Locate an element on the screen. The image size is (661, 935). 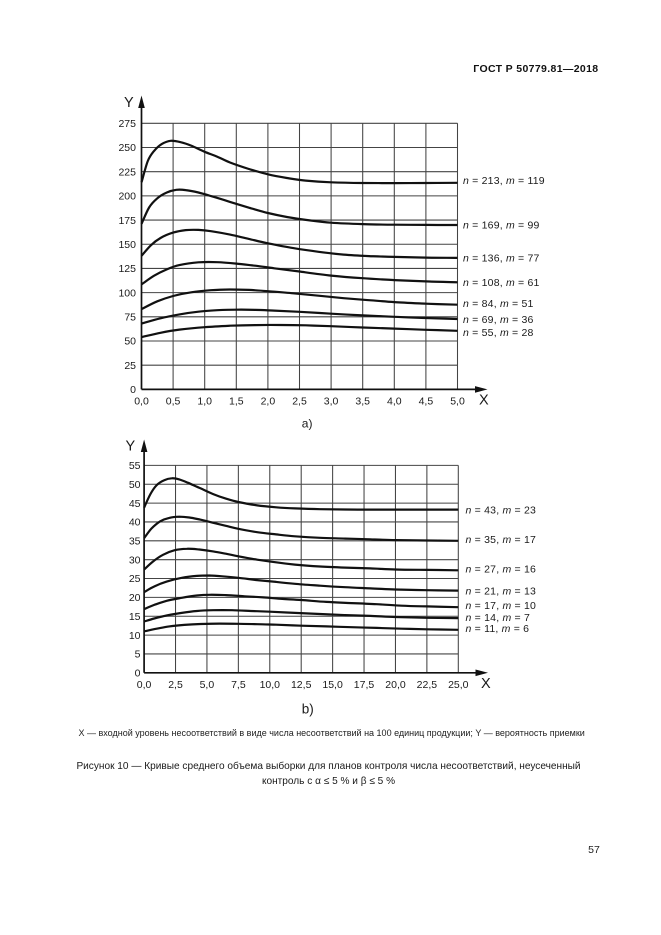
svg-text: 100 is located at coordinates (127, 293).